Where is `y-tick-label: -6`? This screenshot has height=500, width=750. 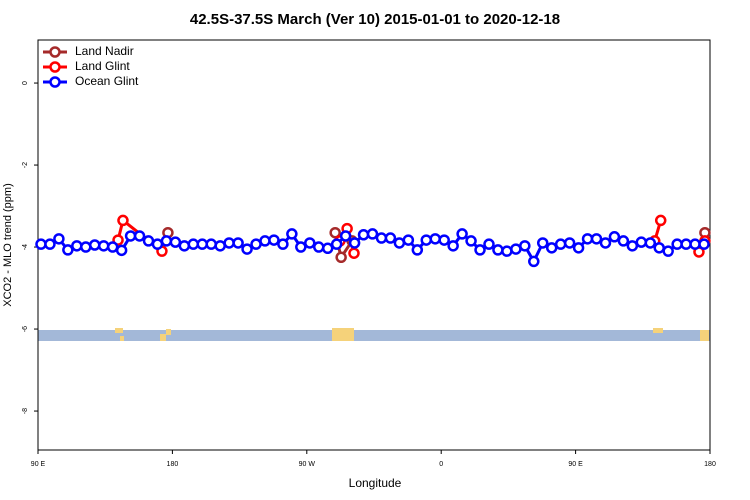
y-tick-label: -6 is located at coordinates (25, 329).